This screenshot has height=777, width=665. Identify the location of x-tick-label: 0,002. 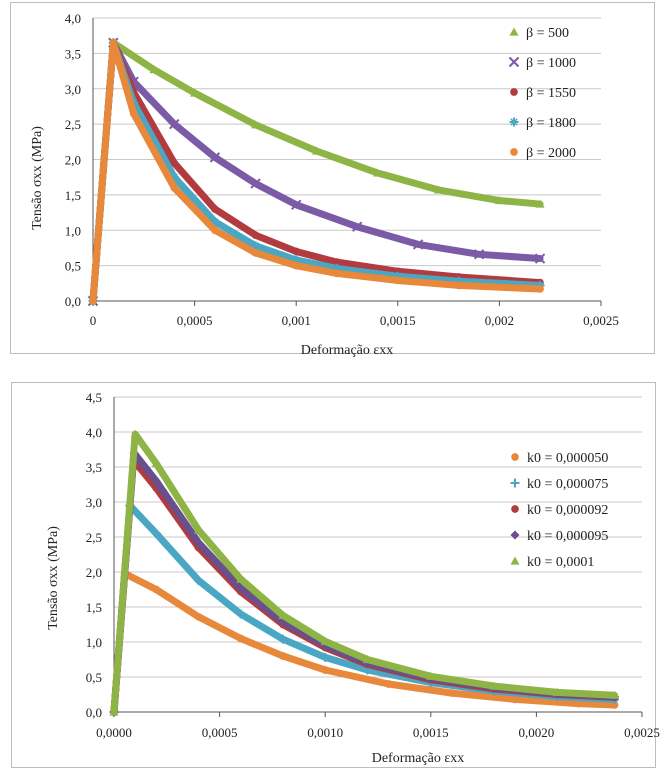
(499, 320).